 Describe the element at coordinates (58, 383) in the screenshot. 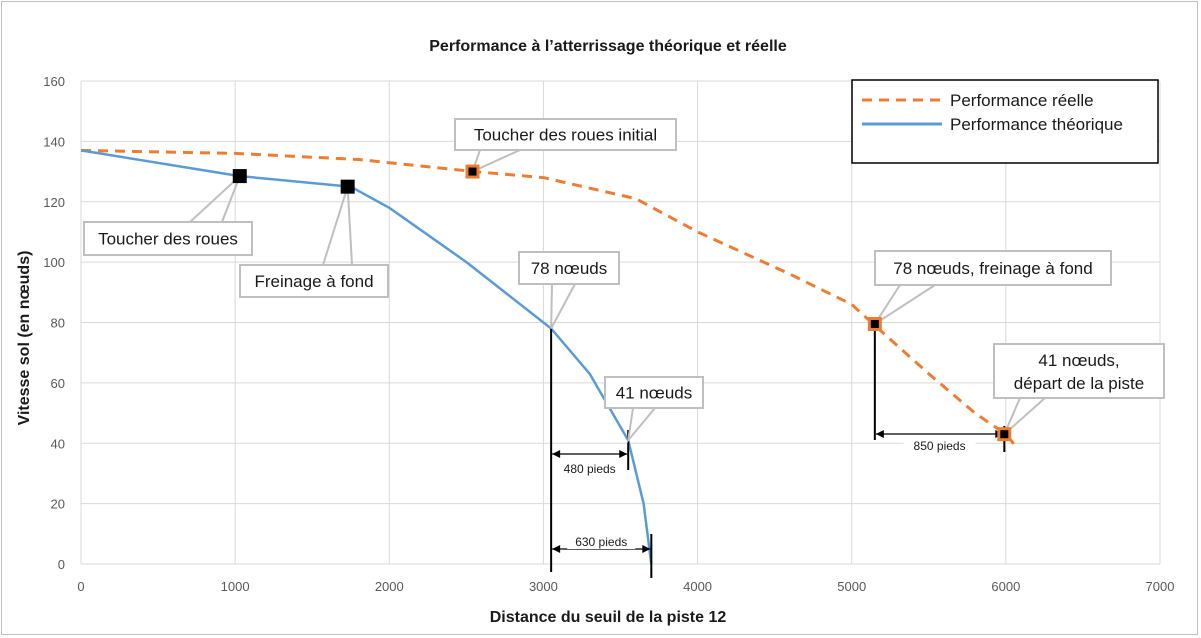

I see `y-tick-label: 60` at that location.